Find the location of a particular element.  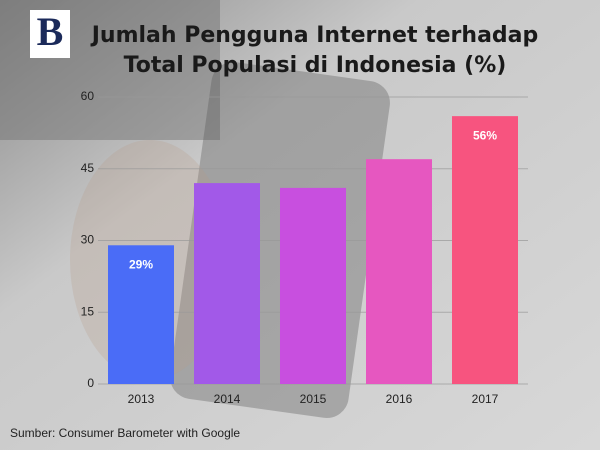

x-tick-label: 2015 is located at coordinates (313, 399).